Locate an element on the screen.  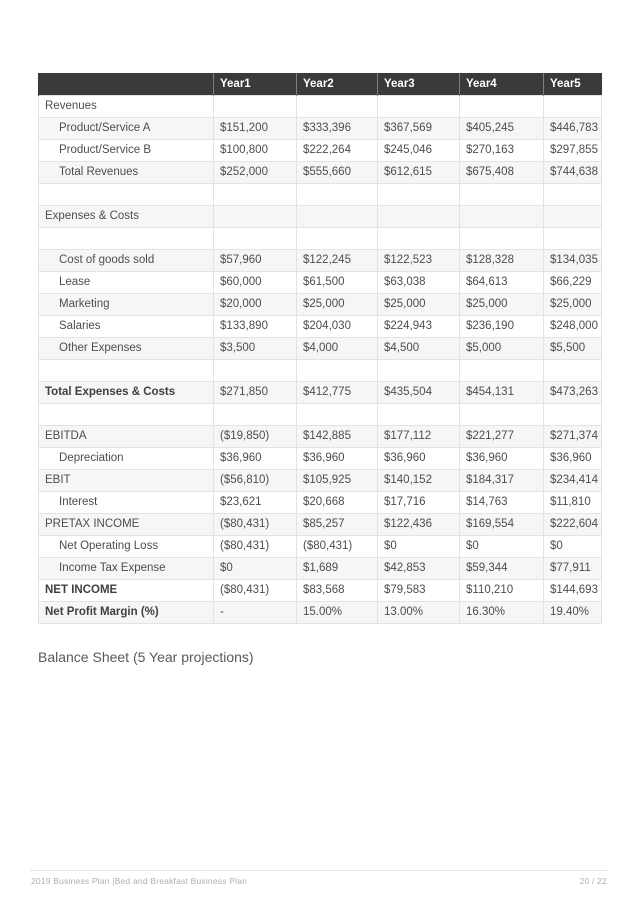
table-row: Revenues is located at coordinates (320, 106).